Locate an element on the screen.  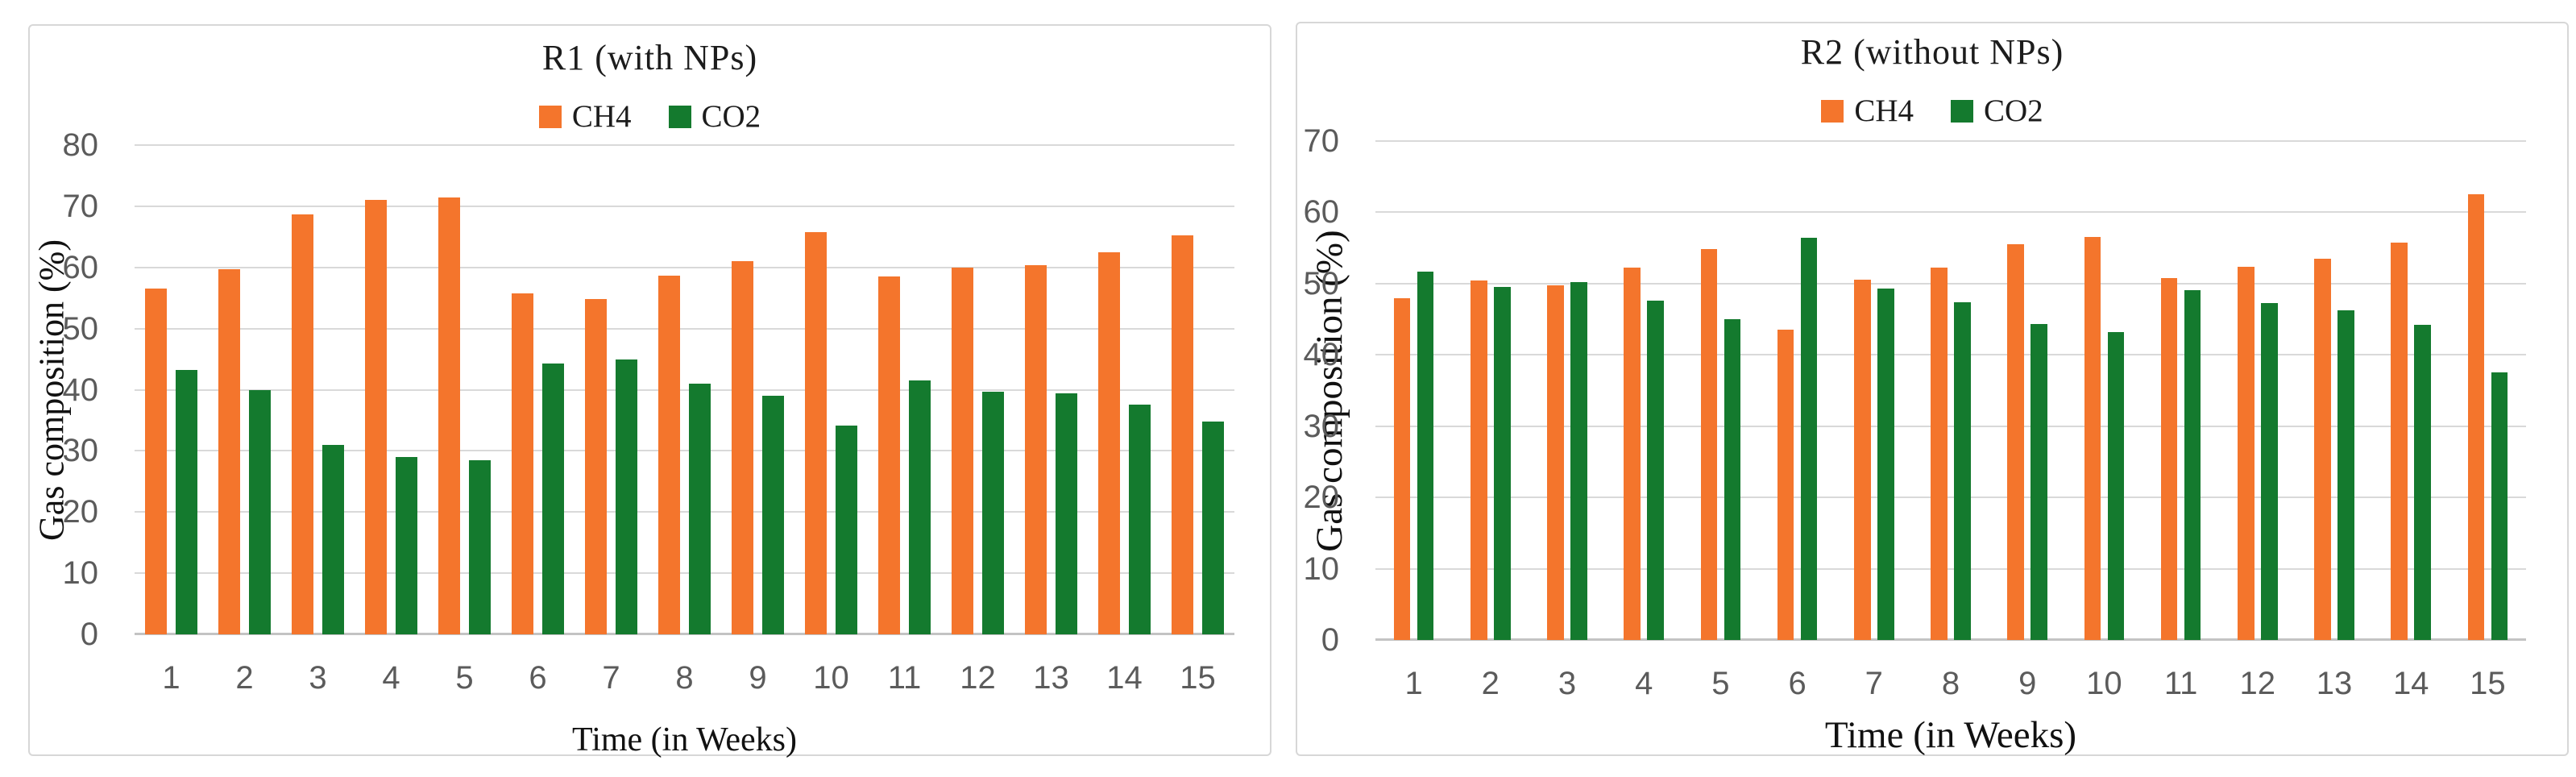
y-tick-label: 20 is located at coordinates (80, 512).